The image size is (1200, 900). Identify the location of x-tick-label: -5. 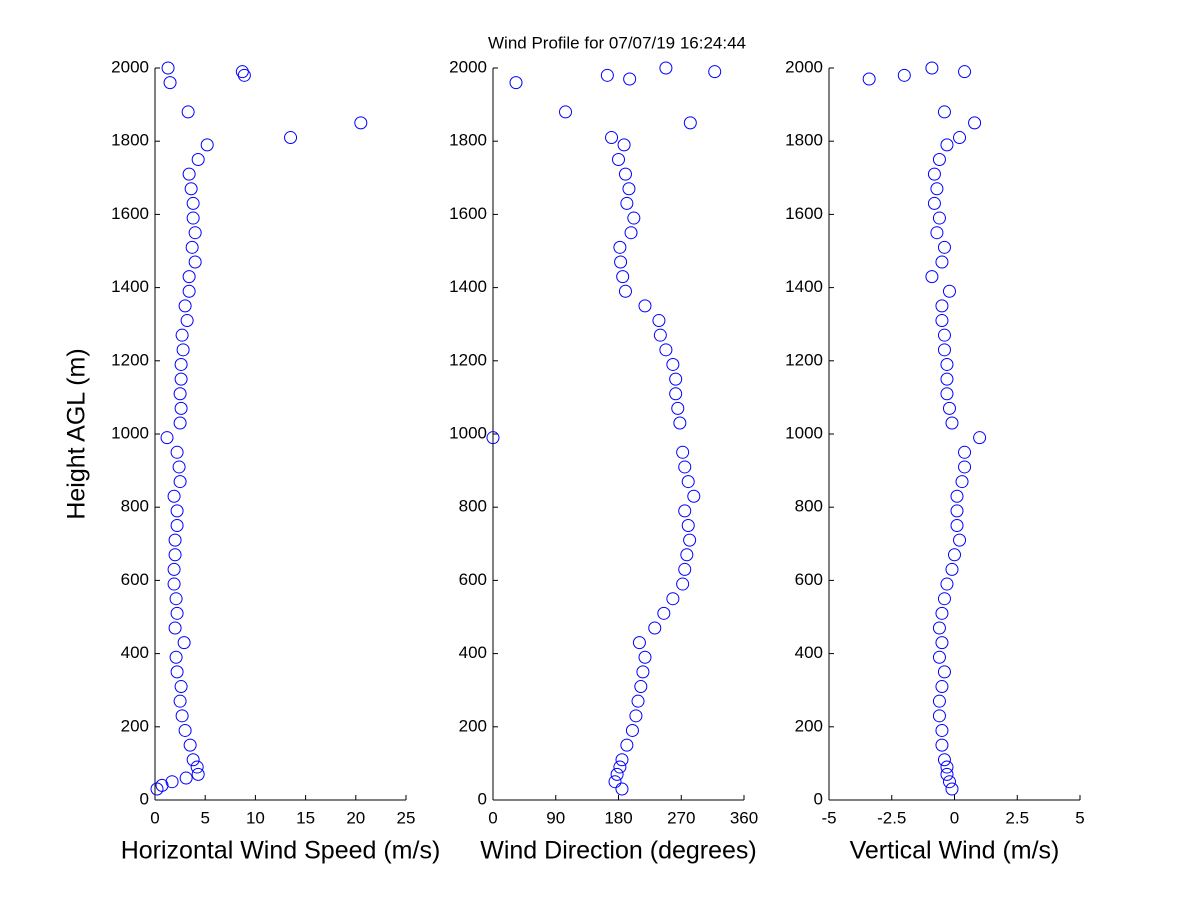
(828, 817).